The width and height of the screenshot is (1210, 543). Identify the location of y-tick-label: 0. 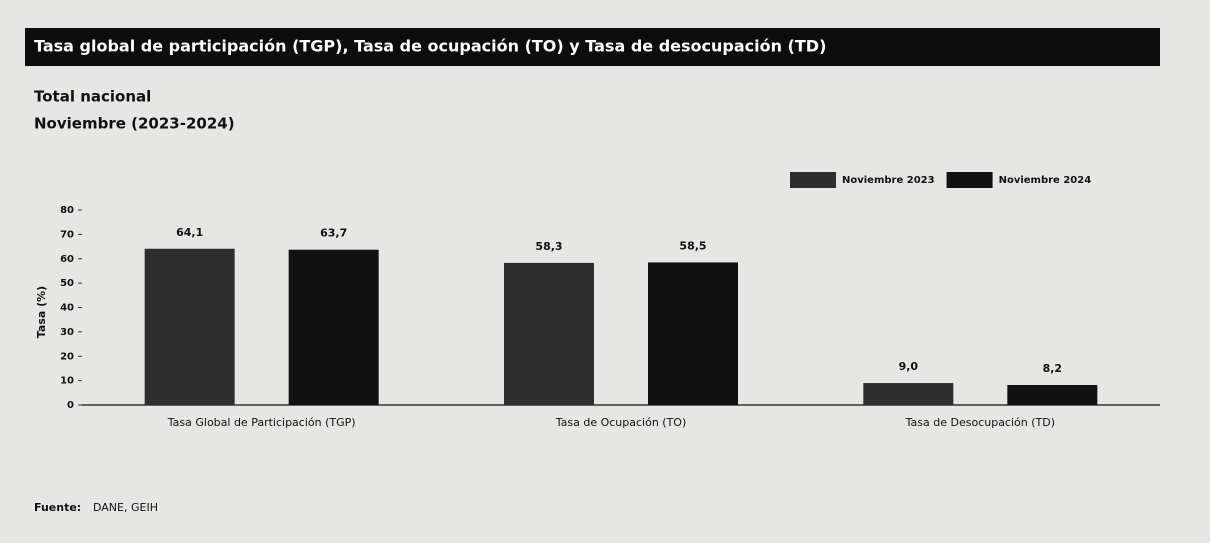
(70, 405).